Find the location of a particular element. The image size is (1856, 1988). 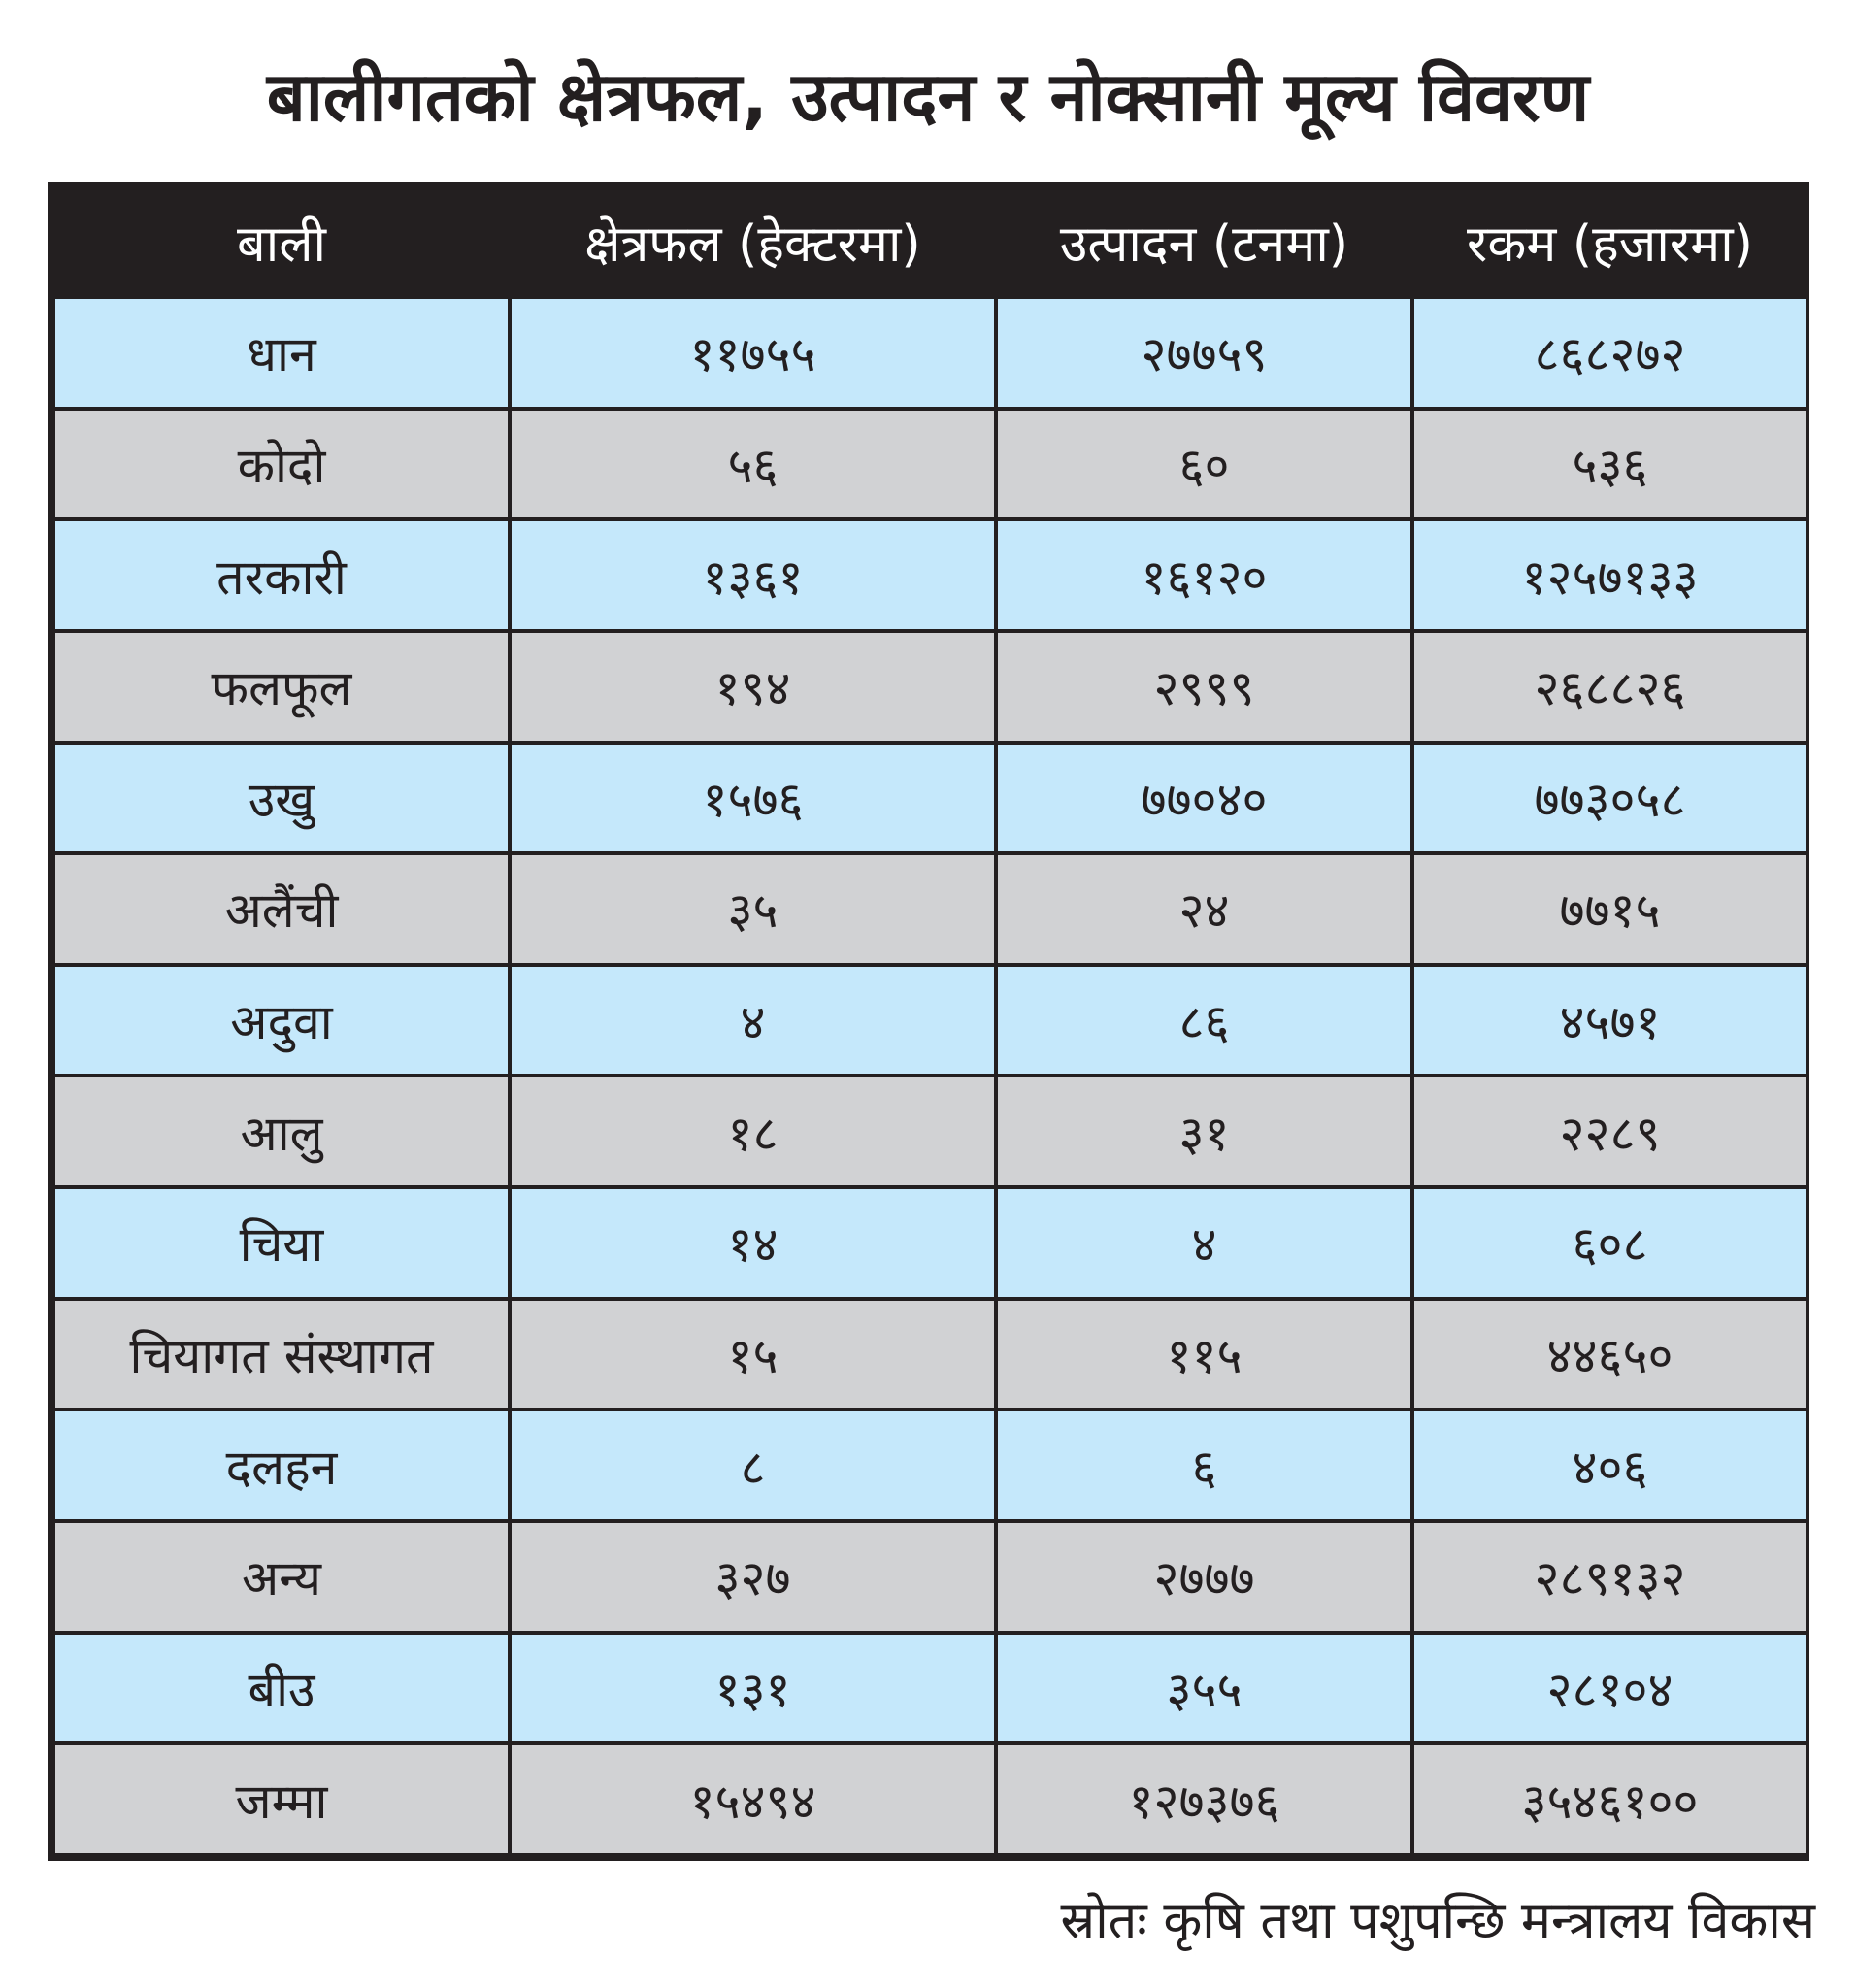

cell-production: २९९९ is located at coordinates (1204, 687).